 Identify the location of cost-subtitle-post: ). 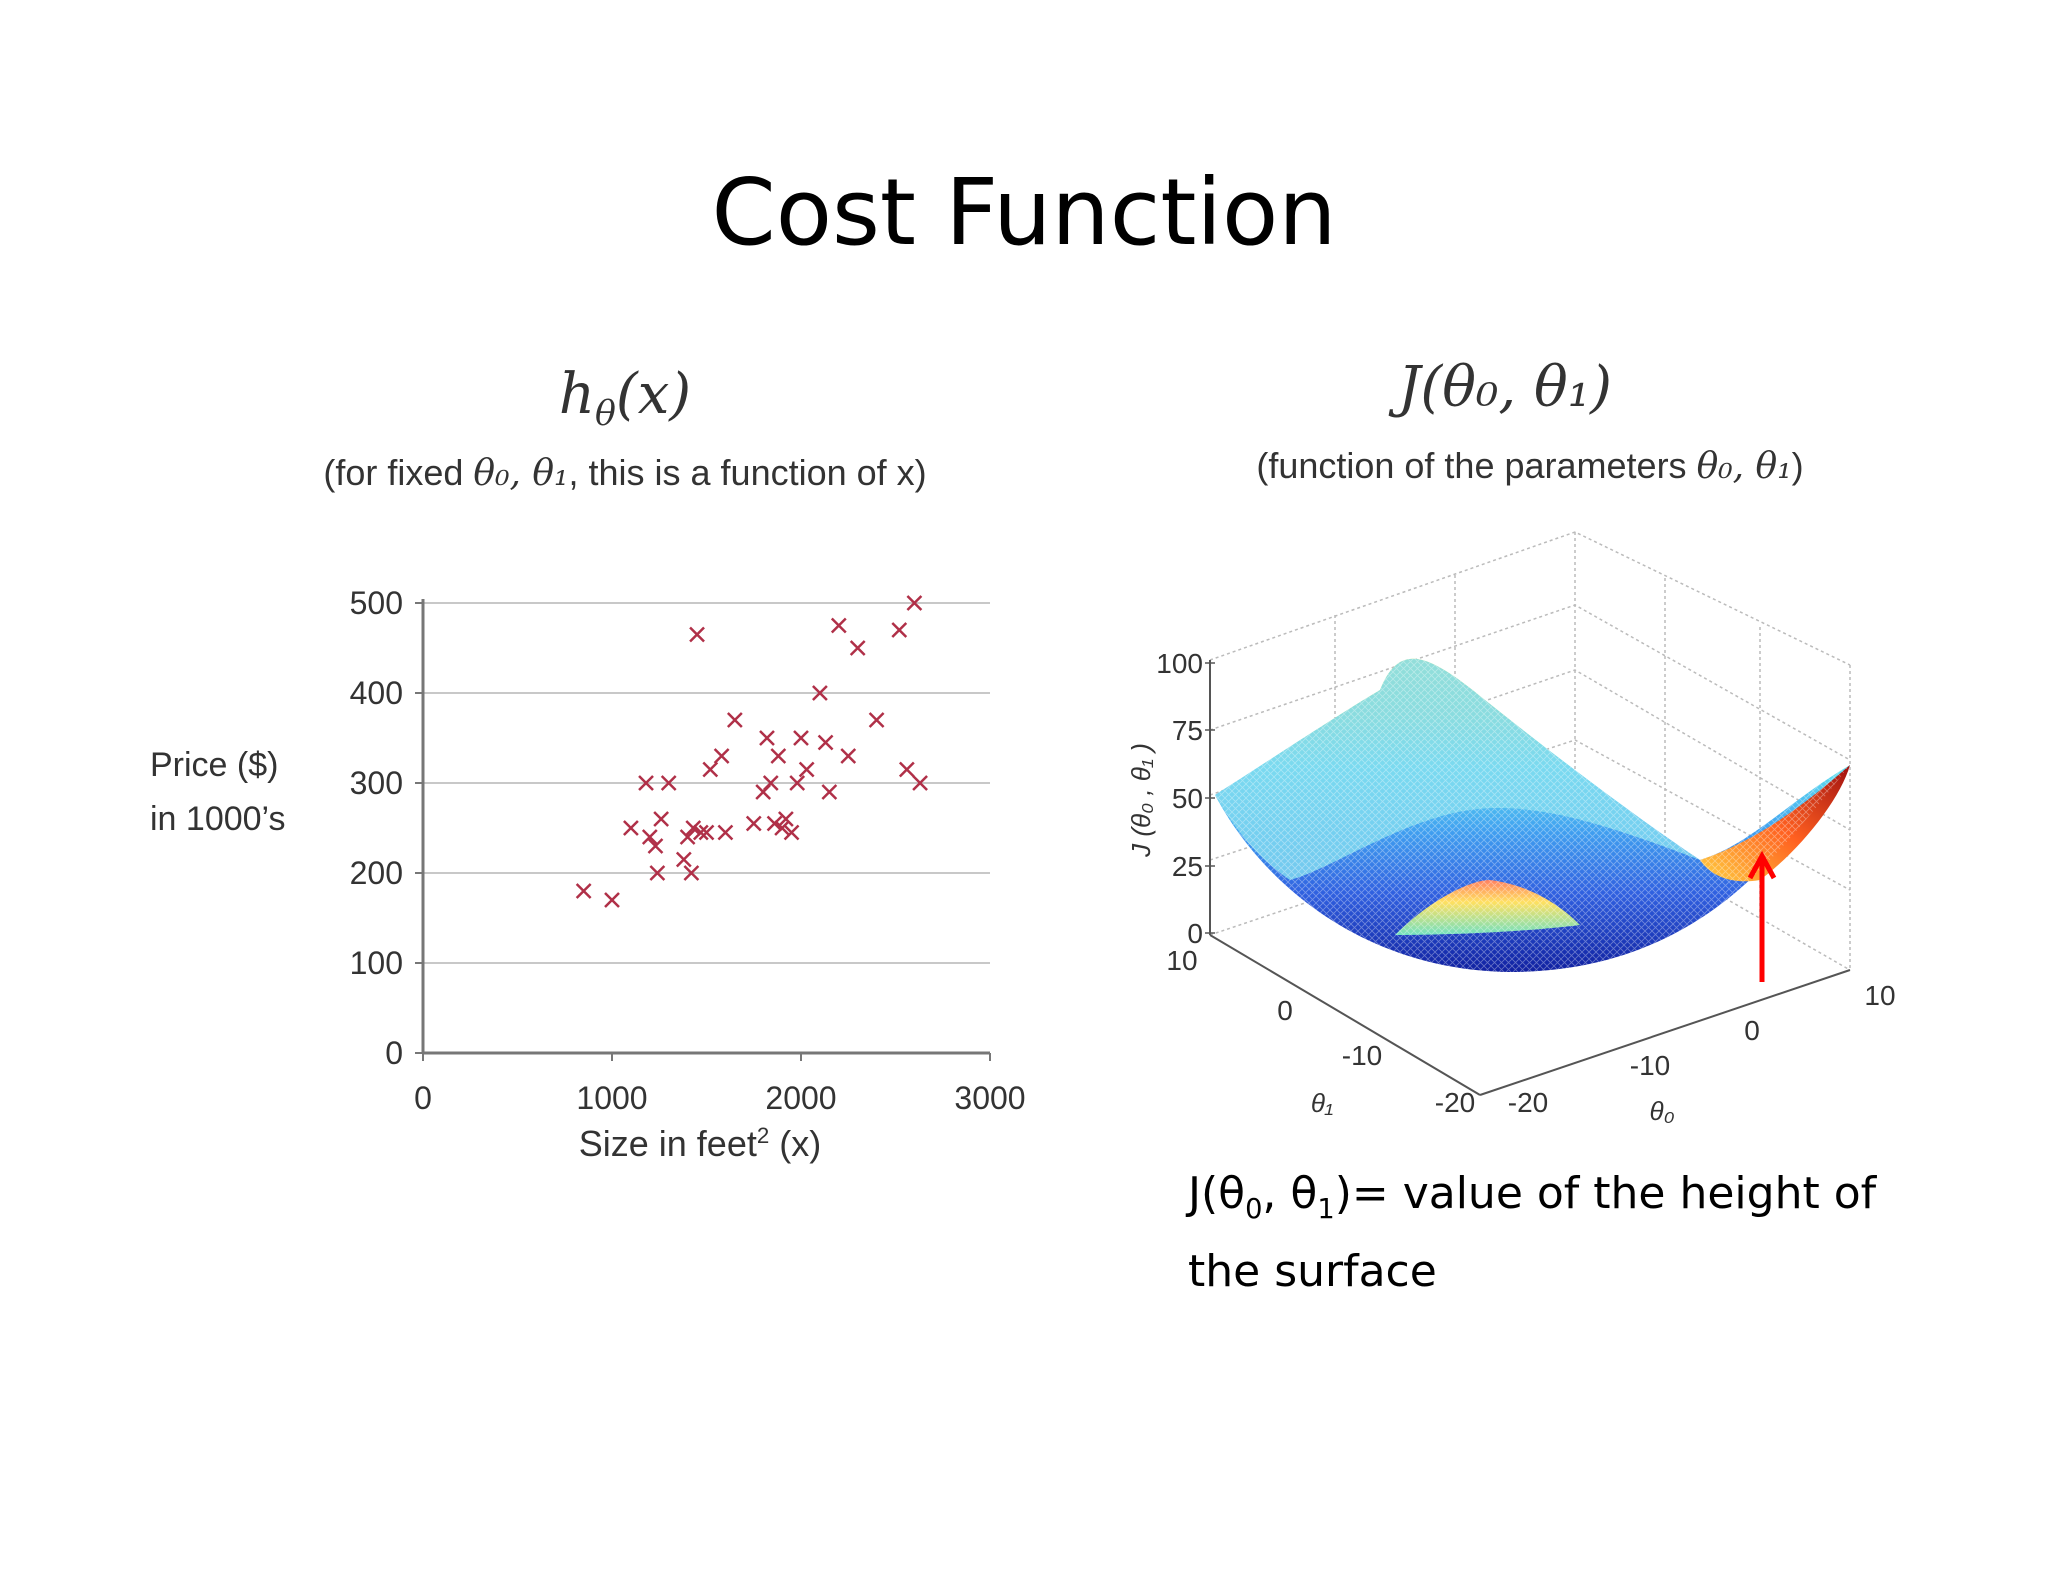
(1797, 465).